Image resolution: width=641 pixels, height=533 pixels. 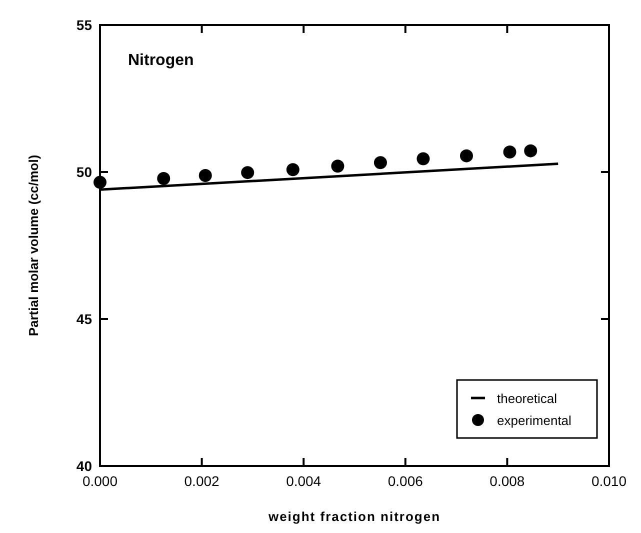 I want to click on x-axis-title: weight fraction nitrogen, so click(x=354, y=516).